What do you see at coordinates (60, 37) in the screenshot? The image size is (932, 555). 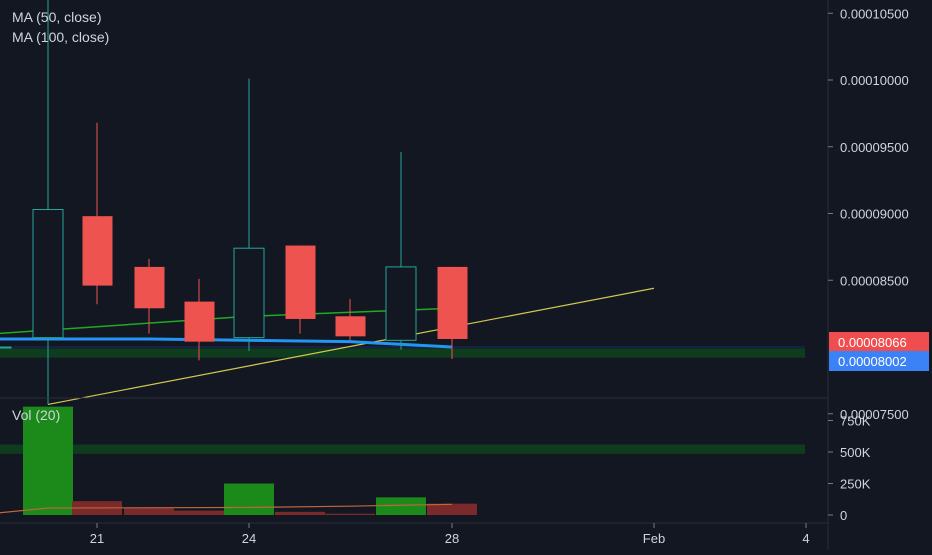 I see `ma100-legend-label: MA (100, close)` at bounding box center [60, 37].